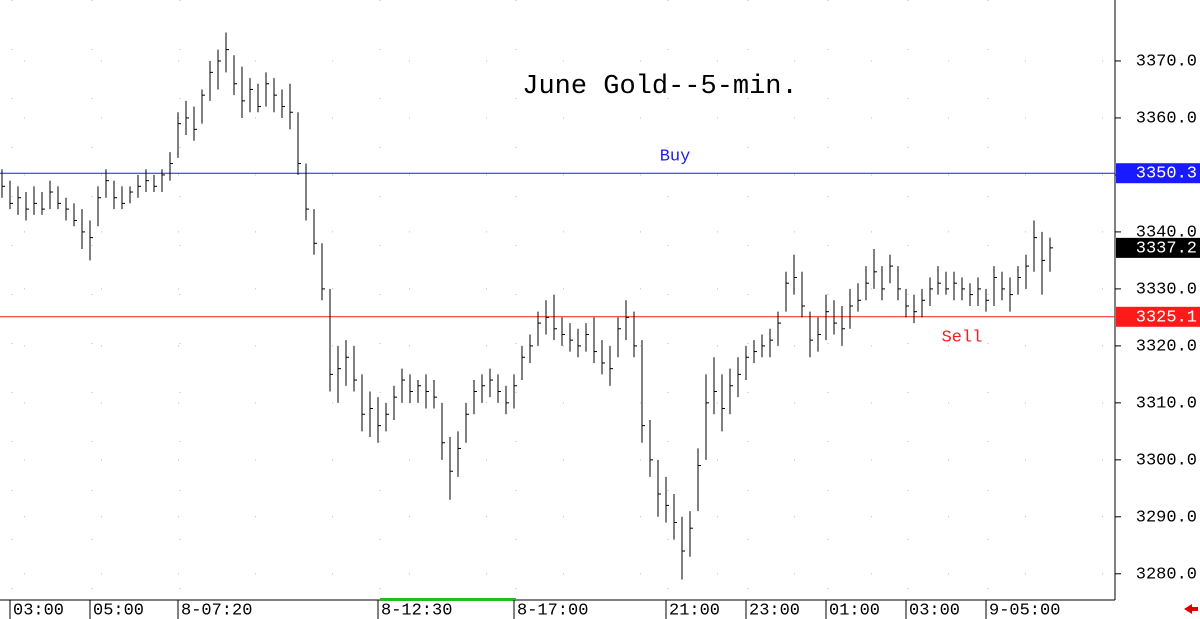 This screenshot has width=1200, height=619. What do you see at coordinates (774, 610) in the screenshot?
I see `x-tick-label: 23:00` at bounding box center [774, 610].